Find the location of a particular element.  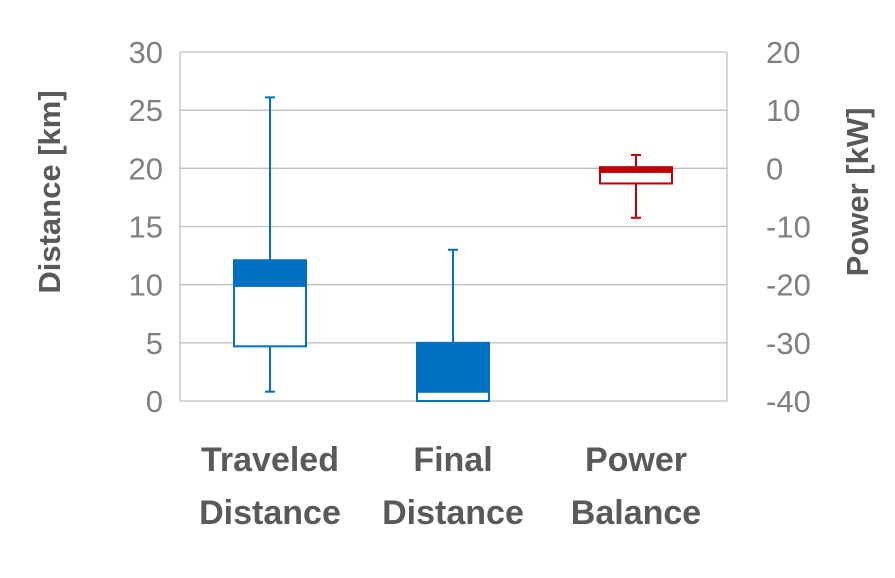

left-axis-ticks: 0 5 10 15 20 25 30 is located at coordinates (146, 227).